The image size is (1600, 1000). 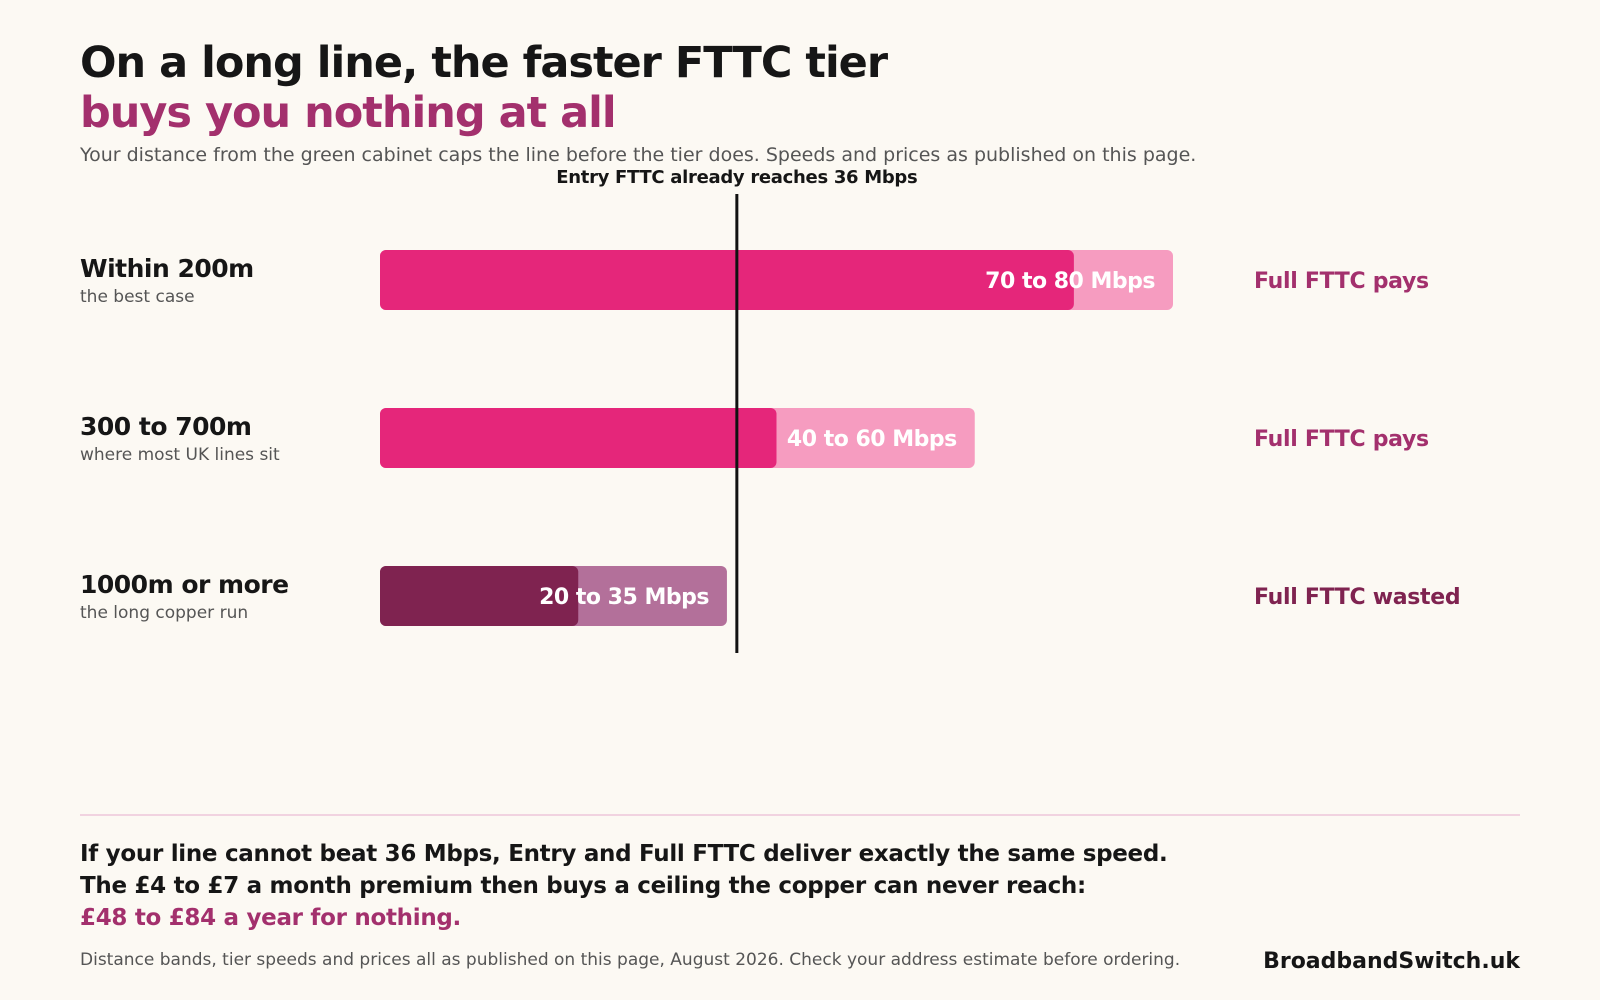 What do you see at coordinates (137, 297) in the screenshot?
I see `row-sublabel: the best case` at bounding box center [137, 297].